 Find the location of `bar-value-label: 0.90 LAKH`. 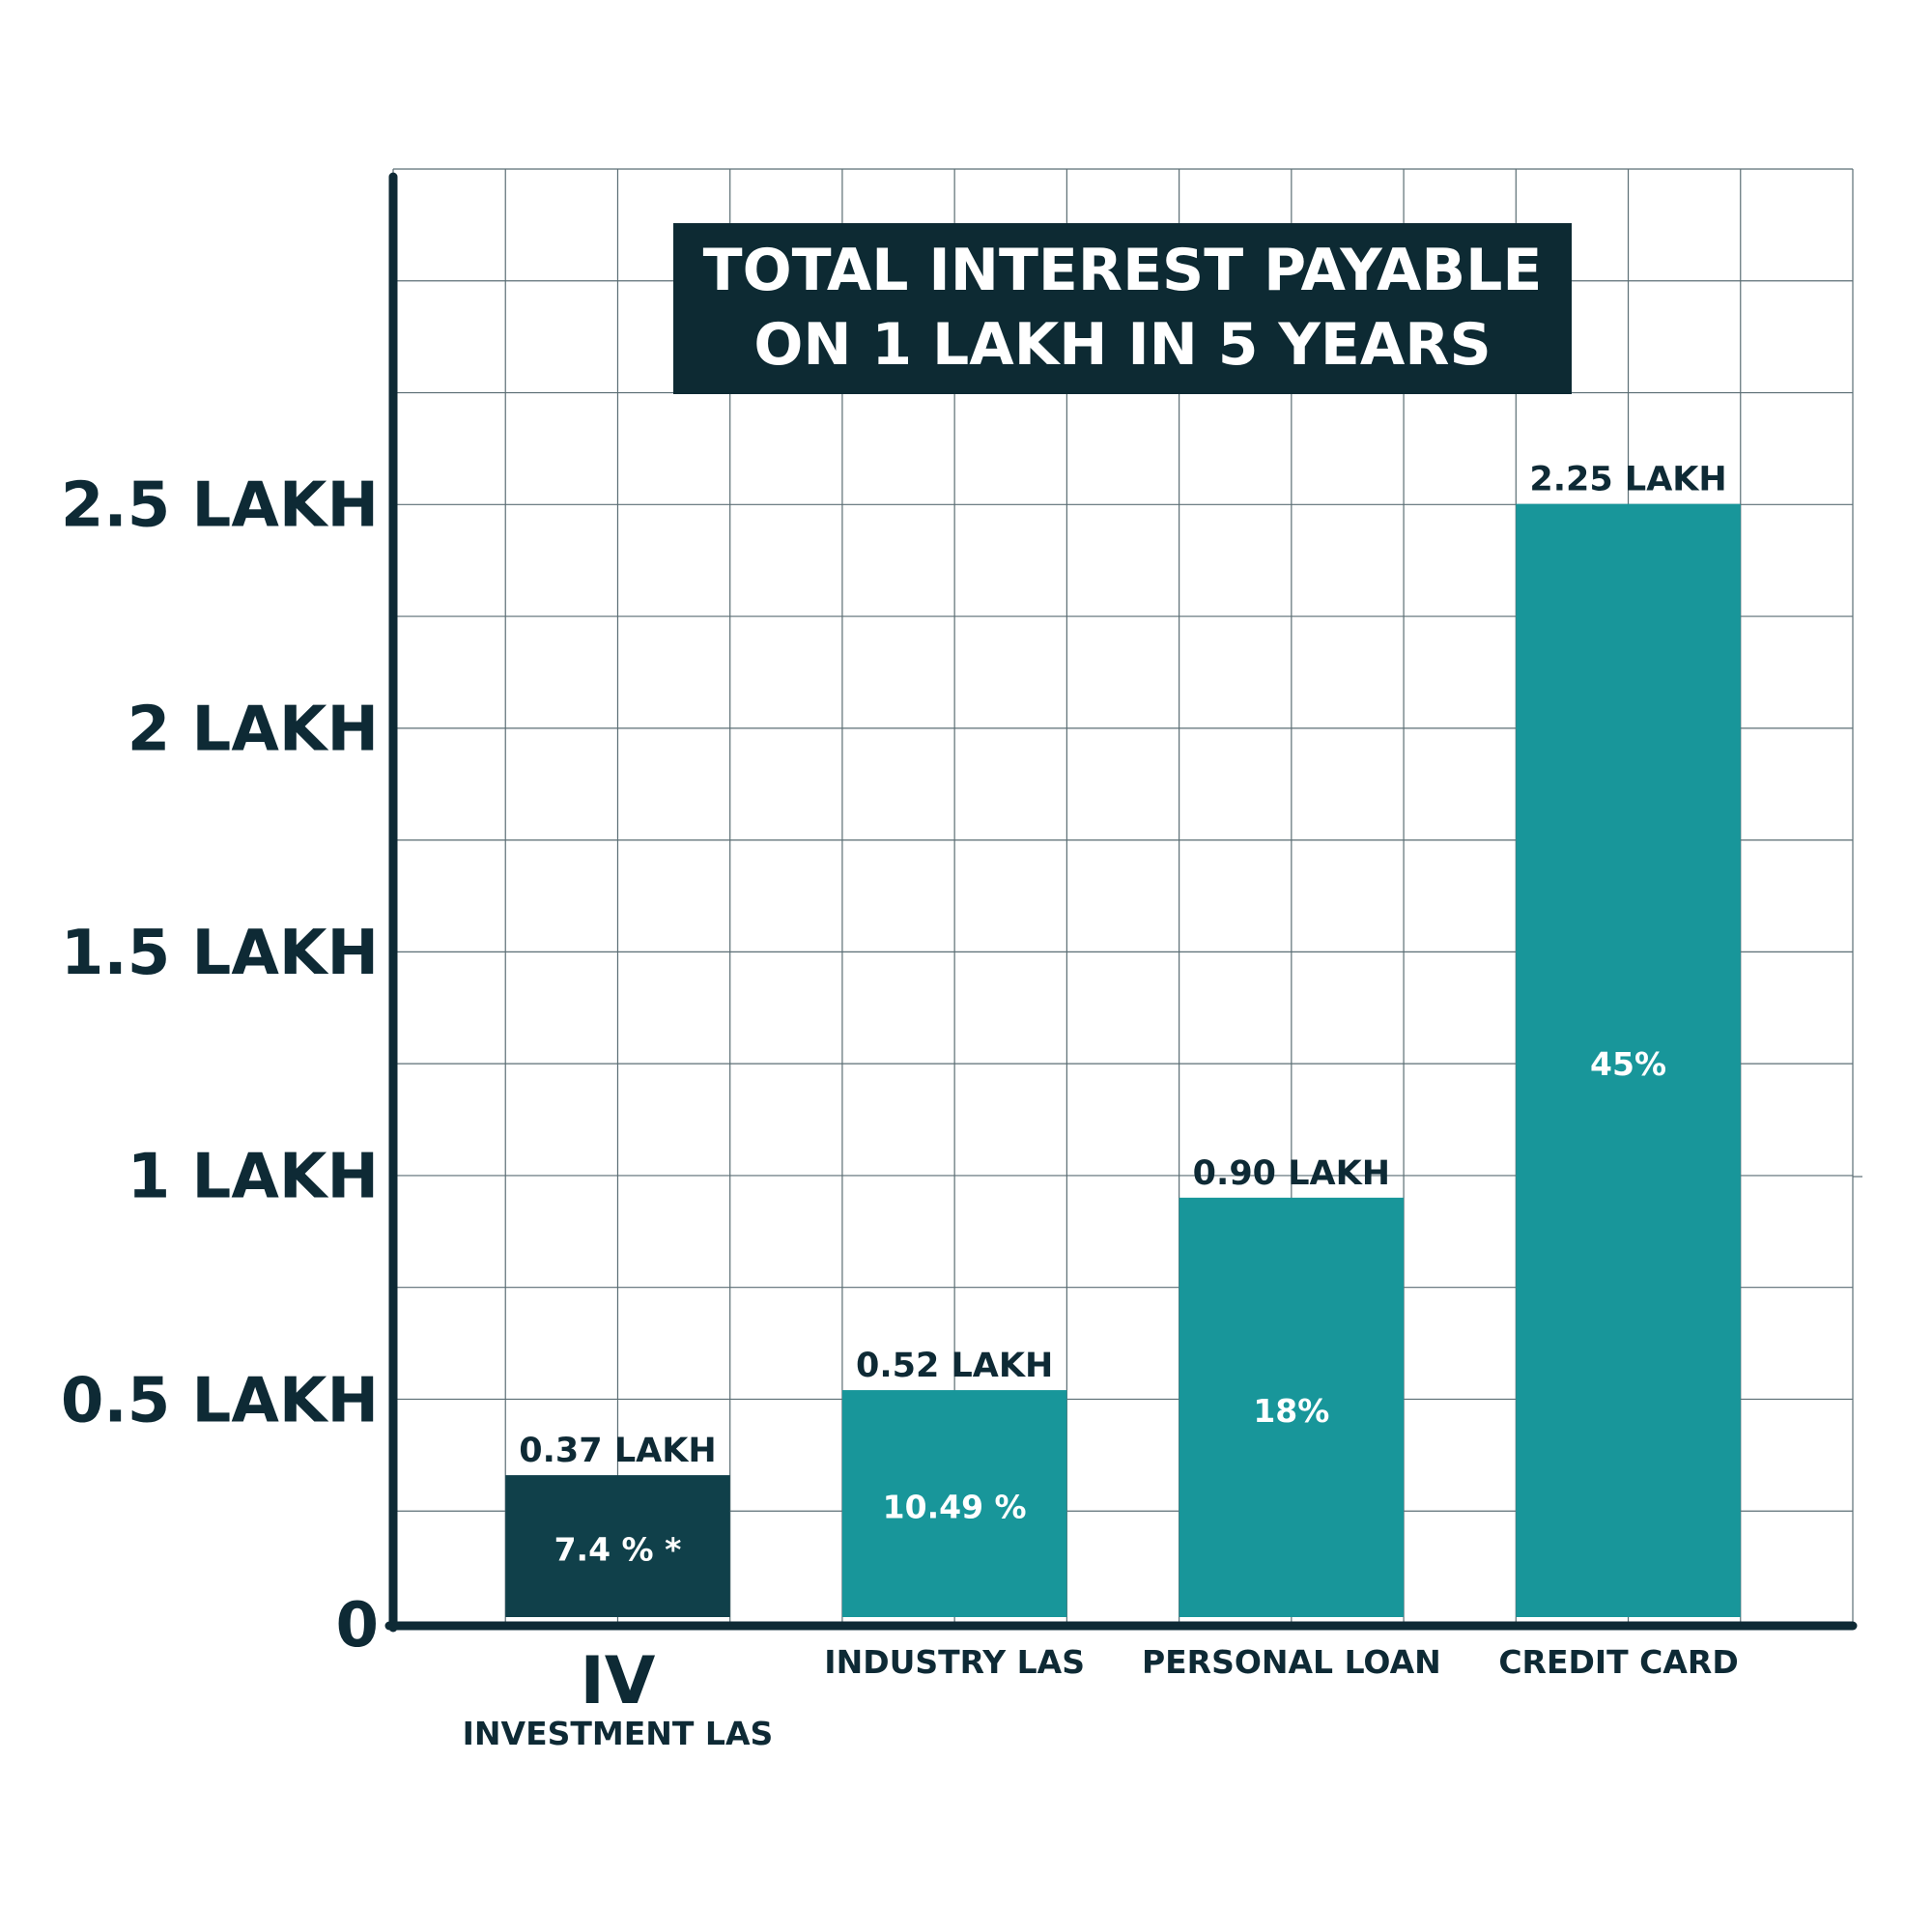

bar-value-label: 0.90 LAKH is located at coordinates (1291, 1173).